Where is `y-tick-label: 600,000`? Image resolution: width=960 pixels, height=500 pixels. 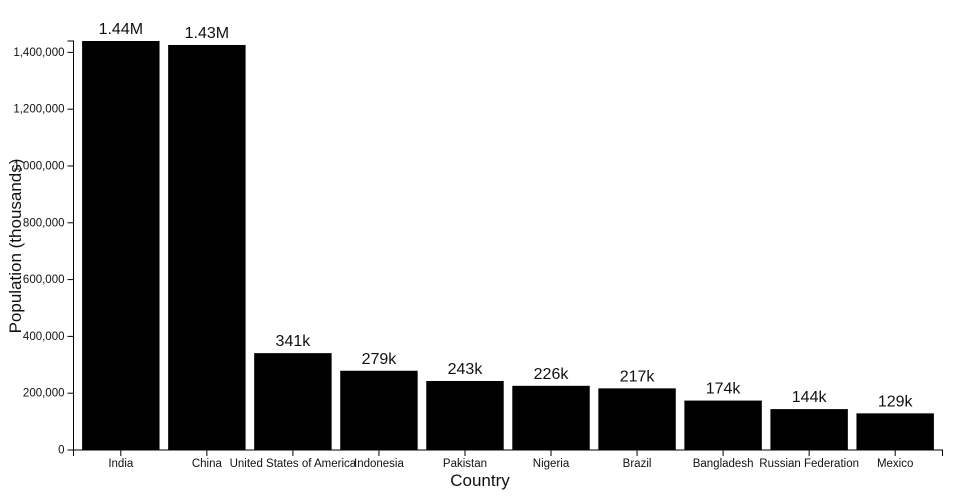 y-tick-label: 600,000 is located at coordinates (44, 280).